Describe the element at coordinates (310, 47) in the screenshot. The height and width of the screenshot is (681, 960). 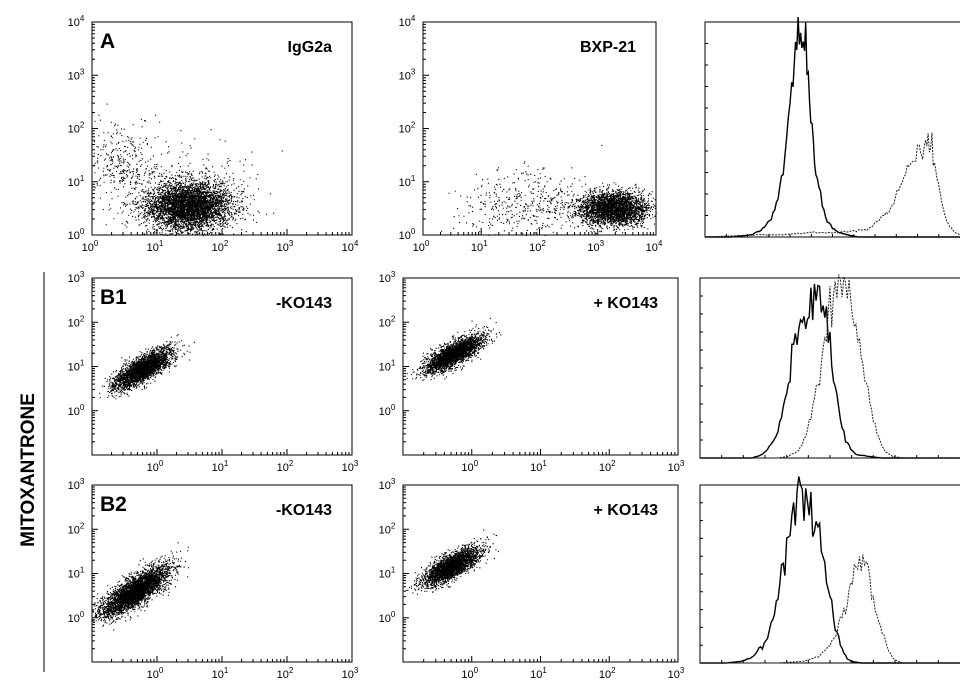
I see `panel-condition-label: IgG2a` at that location.